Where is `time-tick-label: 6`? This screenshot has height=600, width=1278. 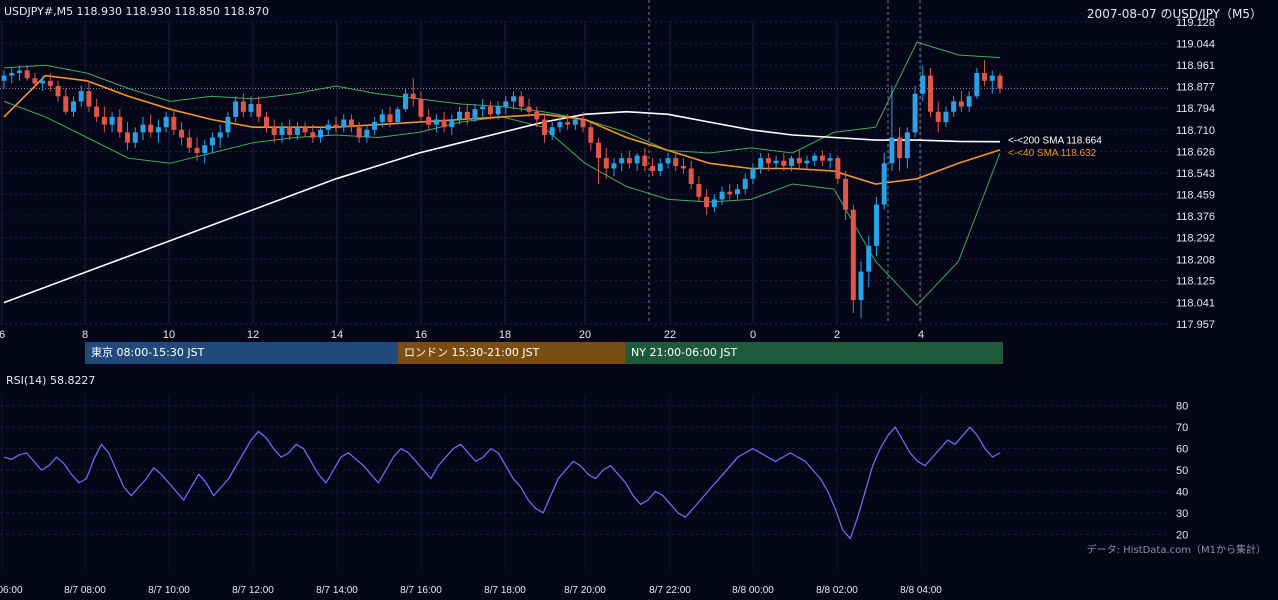
time-tick-label: 6 is located at coordinates (2, 335).